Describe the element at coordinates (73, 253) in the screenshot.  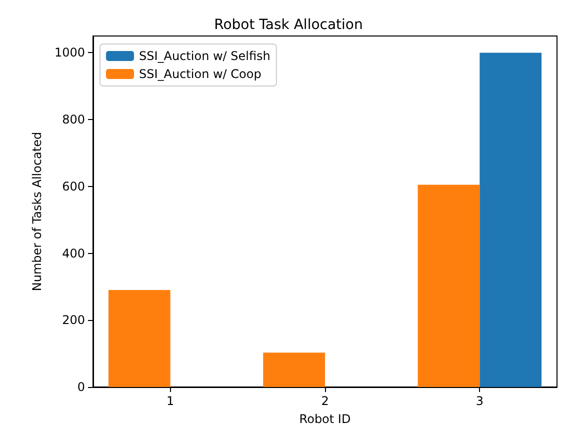
I see `y-tick-label: 400` at that location.